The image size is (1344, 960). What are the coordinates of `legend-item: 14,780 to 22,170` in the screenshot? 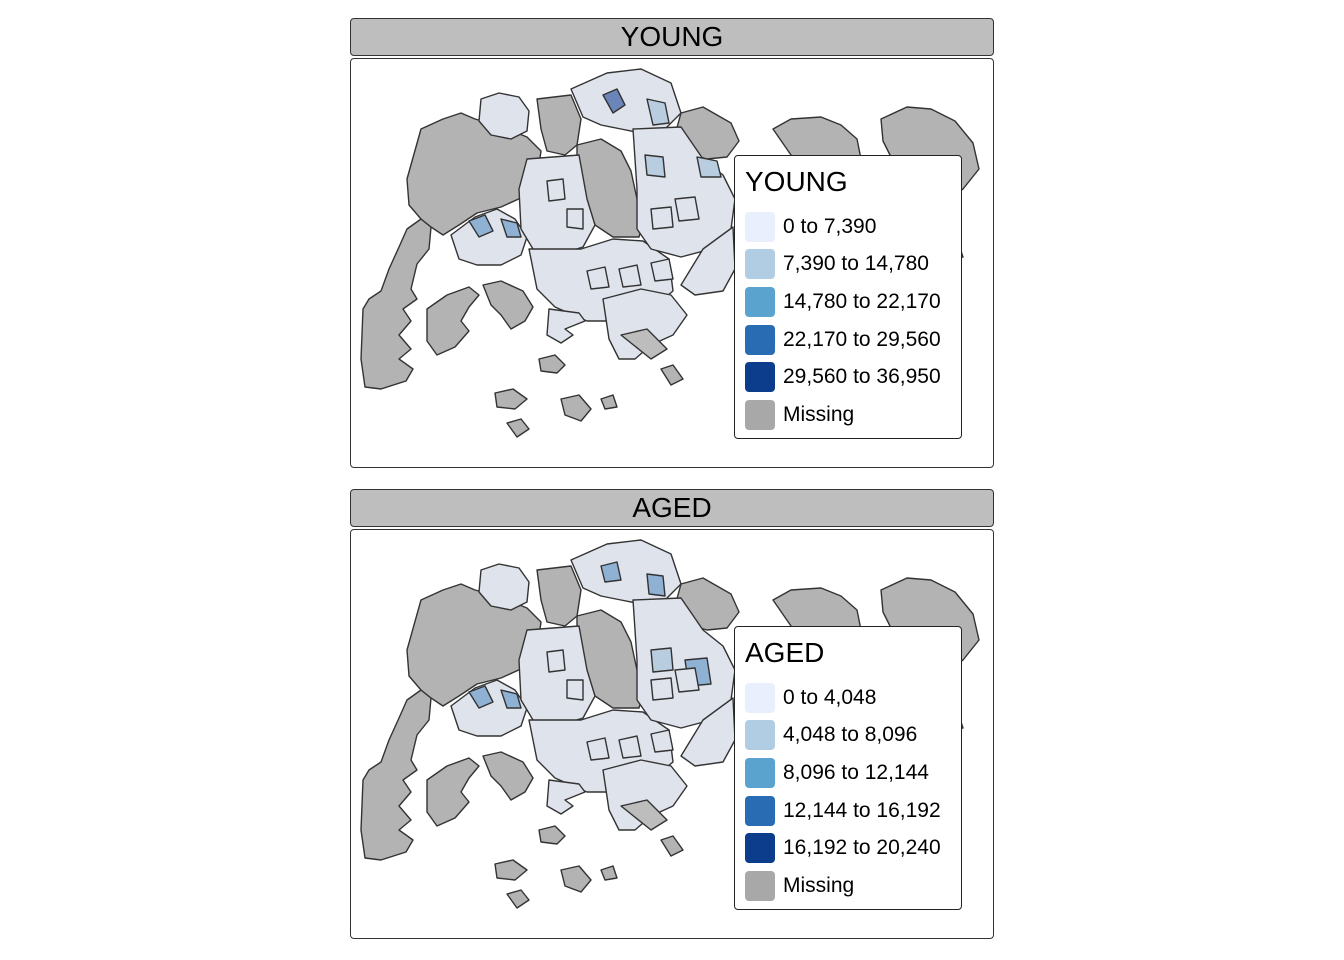 It's located at (848, 302).